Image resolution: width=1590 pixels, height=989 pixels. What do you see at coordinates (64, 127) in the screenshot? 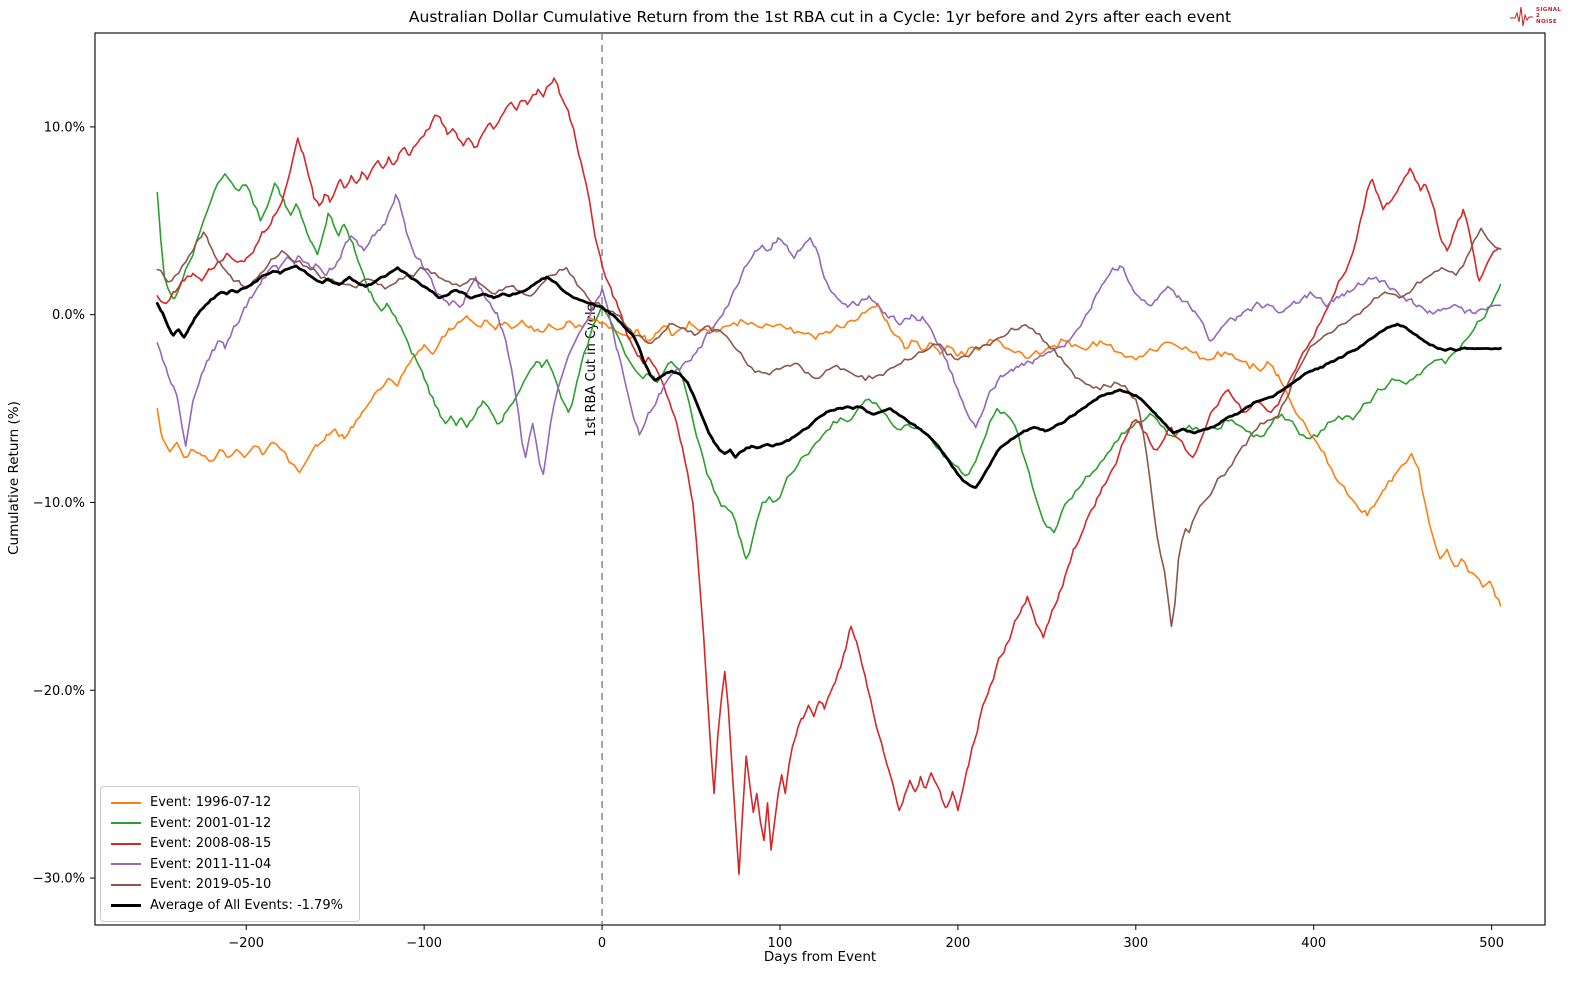
I see `y-tick-label: 10.0%` at bounding box center [64, 127].